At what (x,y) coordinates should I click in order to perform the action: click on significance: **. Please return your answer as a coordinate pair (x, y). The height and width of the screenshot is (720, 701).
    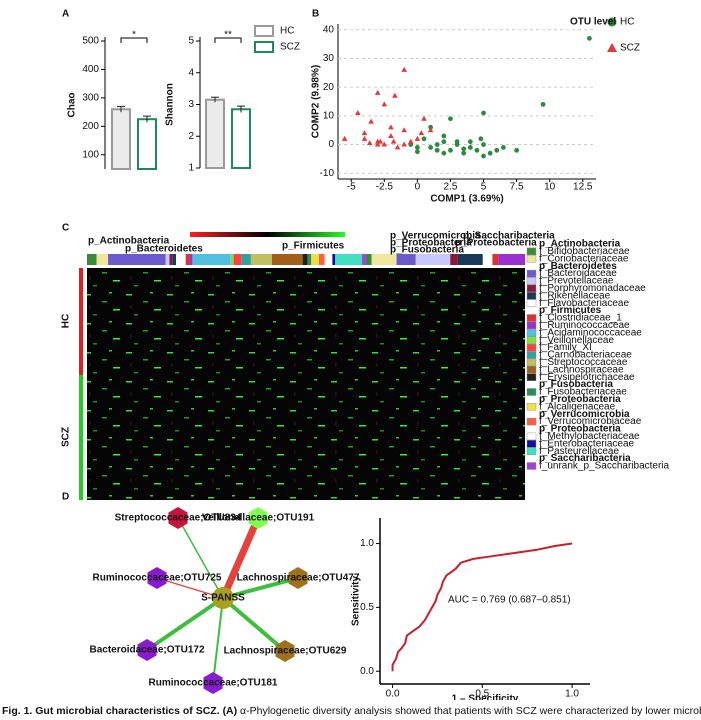
    Looking at the image, I should click on (228, 35).